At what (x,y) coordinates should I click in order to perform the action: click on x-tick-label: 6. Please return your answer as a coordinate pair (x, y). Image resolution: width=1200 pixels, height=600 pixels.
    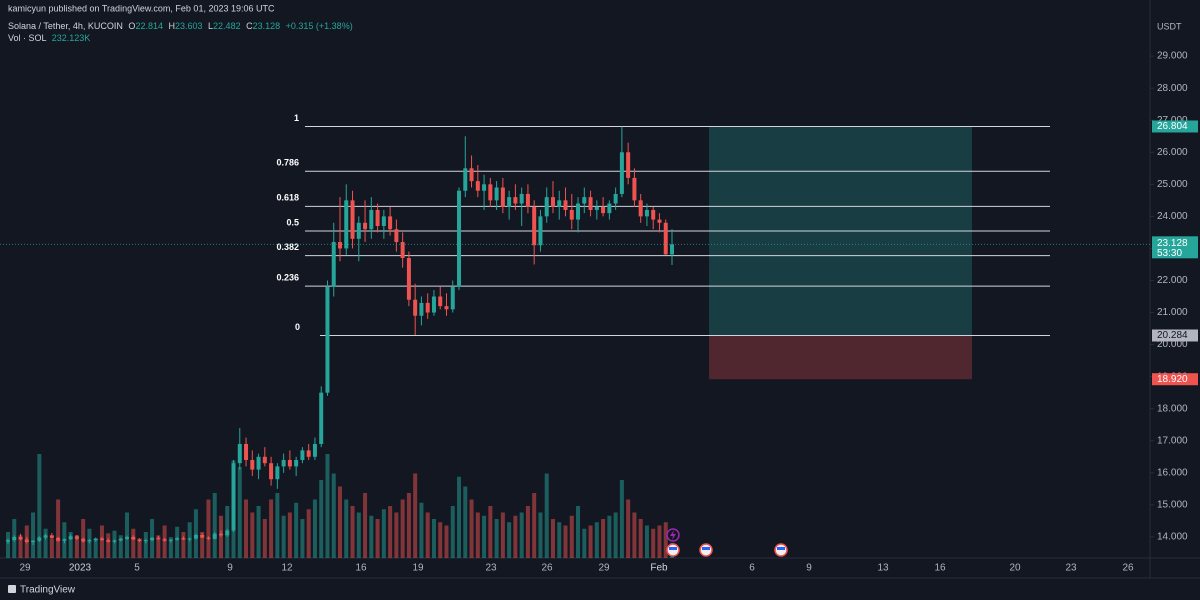
    Looking at the image, I should click on (752, 568).